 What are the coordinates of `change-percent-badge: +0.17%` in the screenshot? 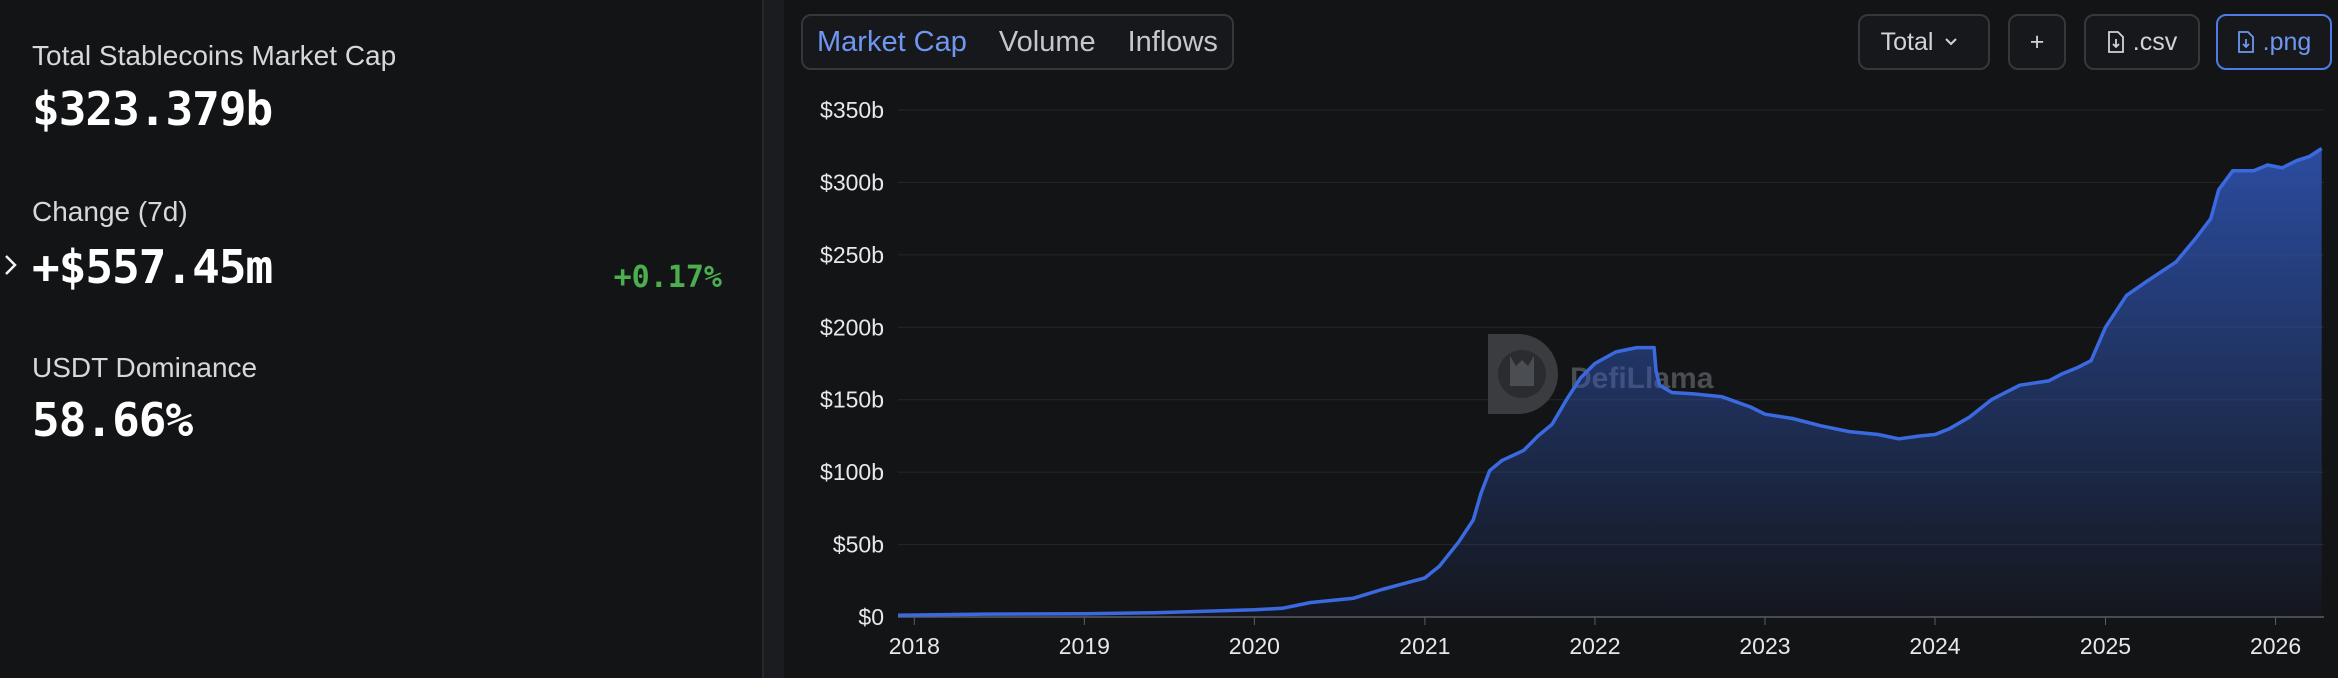 It's located at (667, 277).